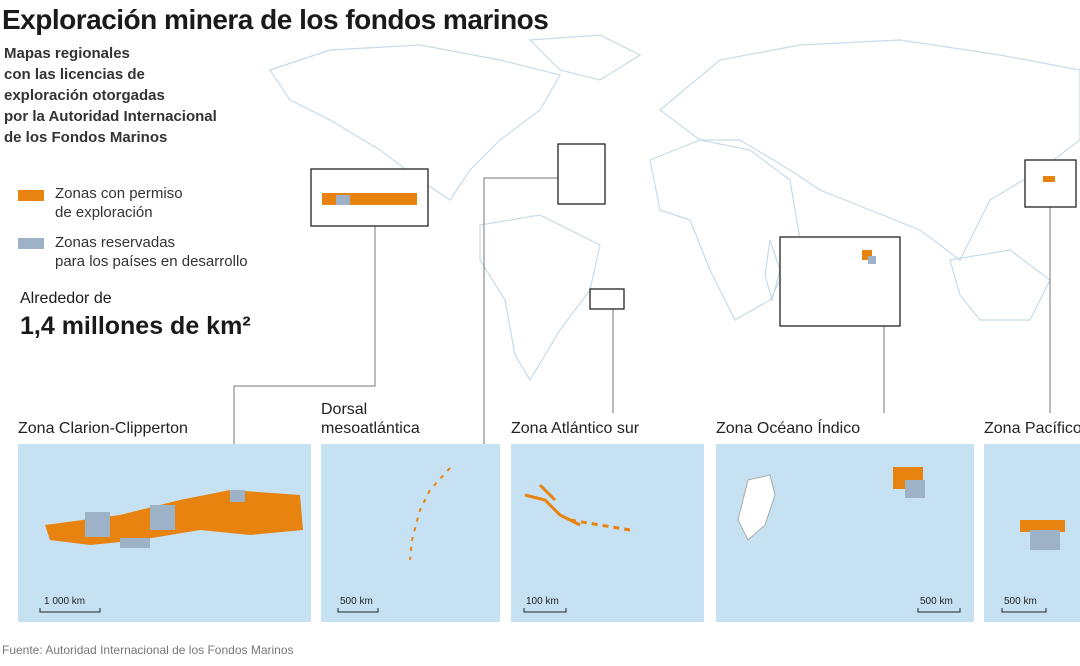 Image resolution: width=1080 pixels, height=666 pixels. Describe the element at coordinates (103, 428) in the screenshot. I see `panel-name: Zona Clarion-Clipperton` at that location.